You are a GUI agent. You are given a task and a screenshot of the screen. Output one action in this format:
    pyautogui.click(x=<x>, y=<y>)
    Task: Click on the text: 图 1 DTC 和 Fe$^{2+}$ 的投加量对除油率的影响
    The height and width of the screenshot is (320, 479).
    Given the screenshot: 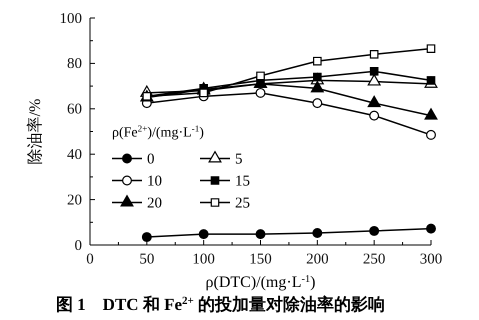 What is the action you would take?
    pyautogui.click(x=221, y=304)
    